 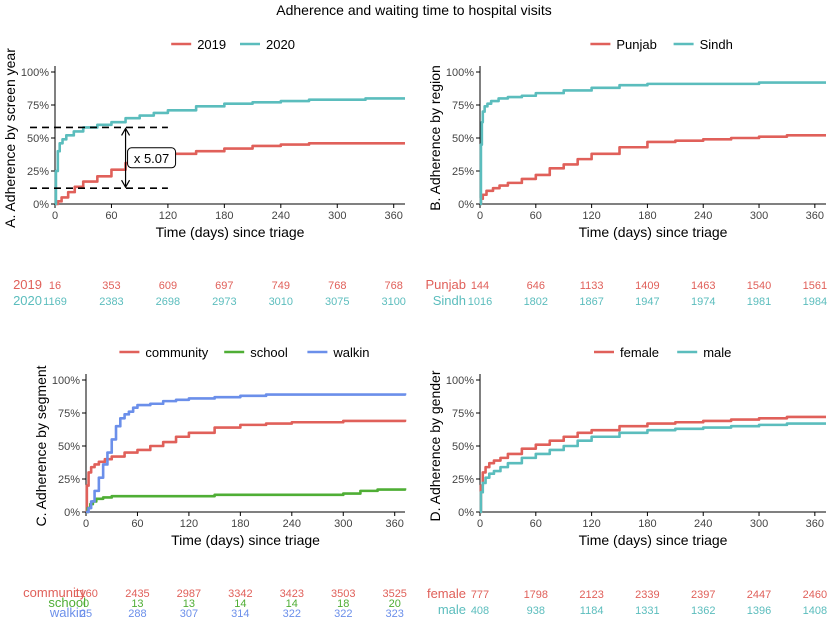 I want to click on risk-table-row-label: female, so click(x=446, y=593).